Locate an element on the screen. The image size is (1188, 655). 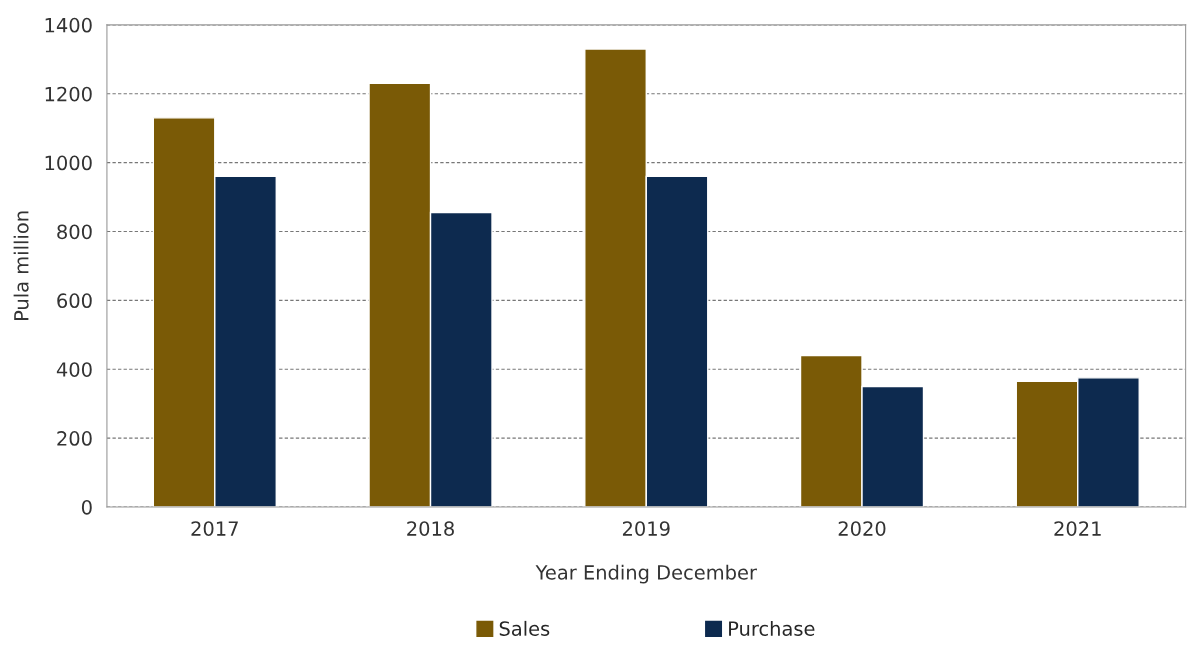
x-tick-label: 2021 is located at coordinates (1077, 528).